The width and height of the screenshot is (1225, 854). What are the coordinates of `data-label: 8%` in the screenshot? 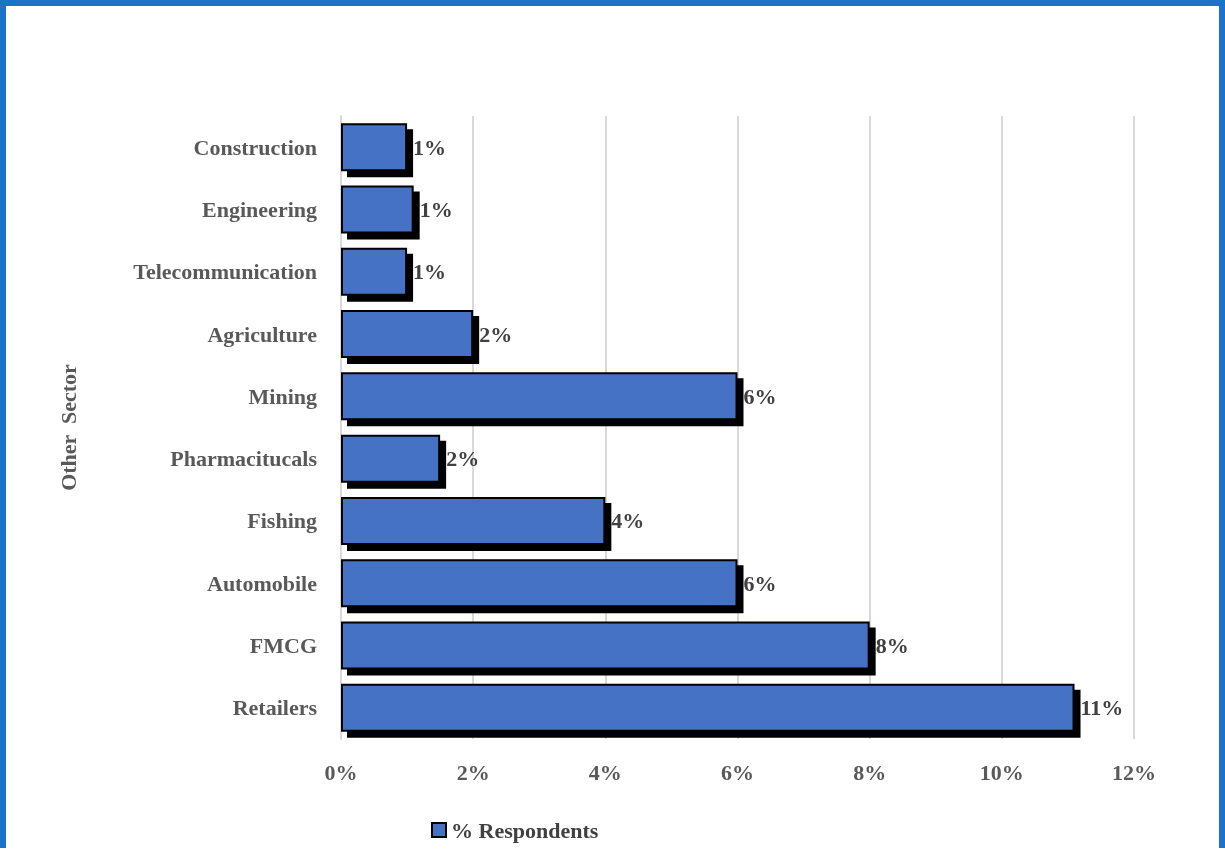 It's located at (892, 646).